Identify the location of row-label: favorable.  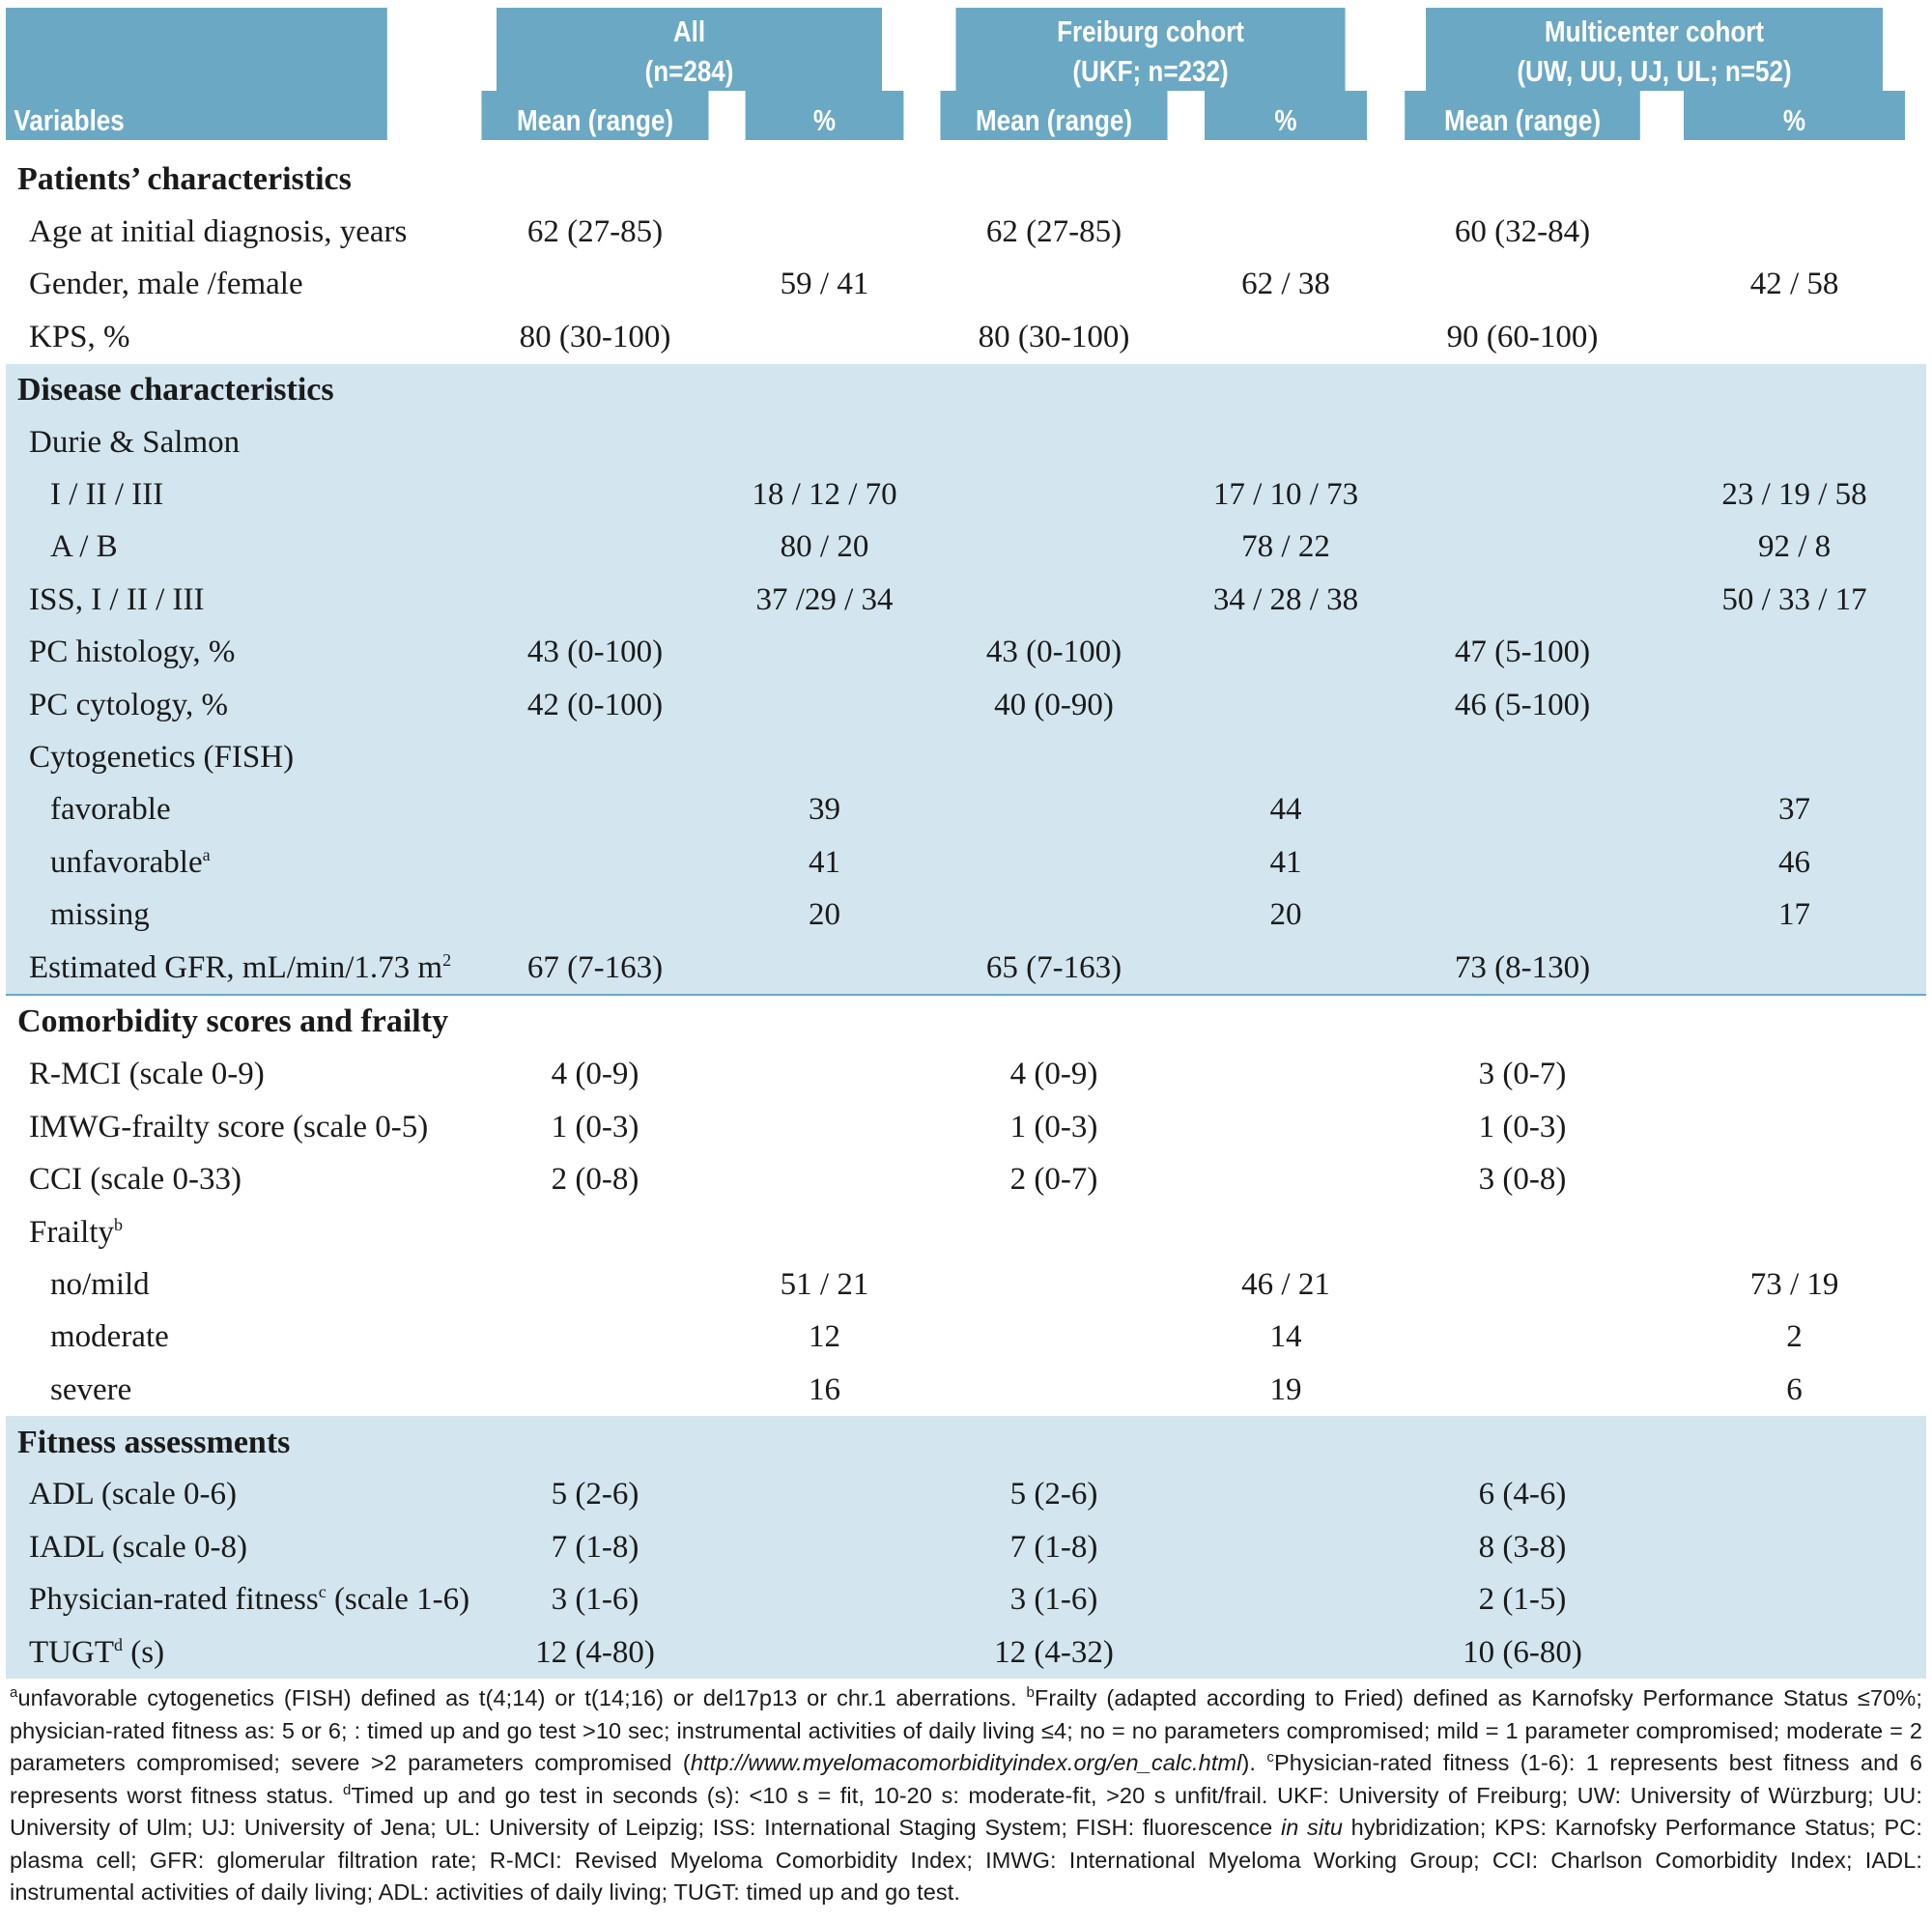
(233, 810).